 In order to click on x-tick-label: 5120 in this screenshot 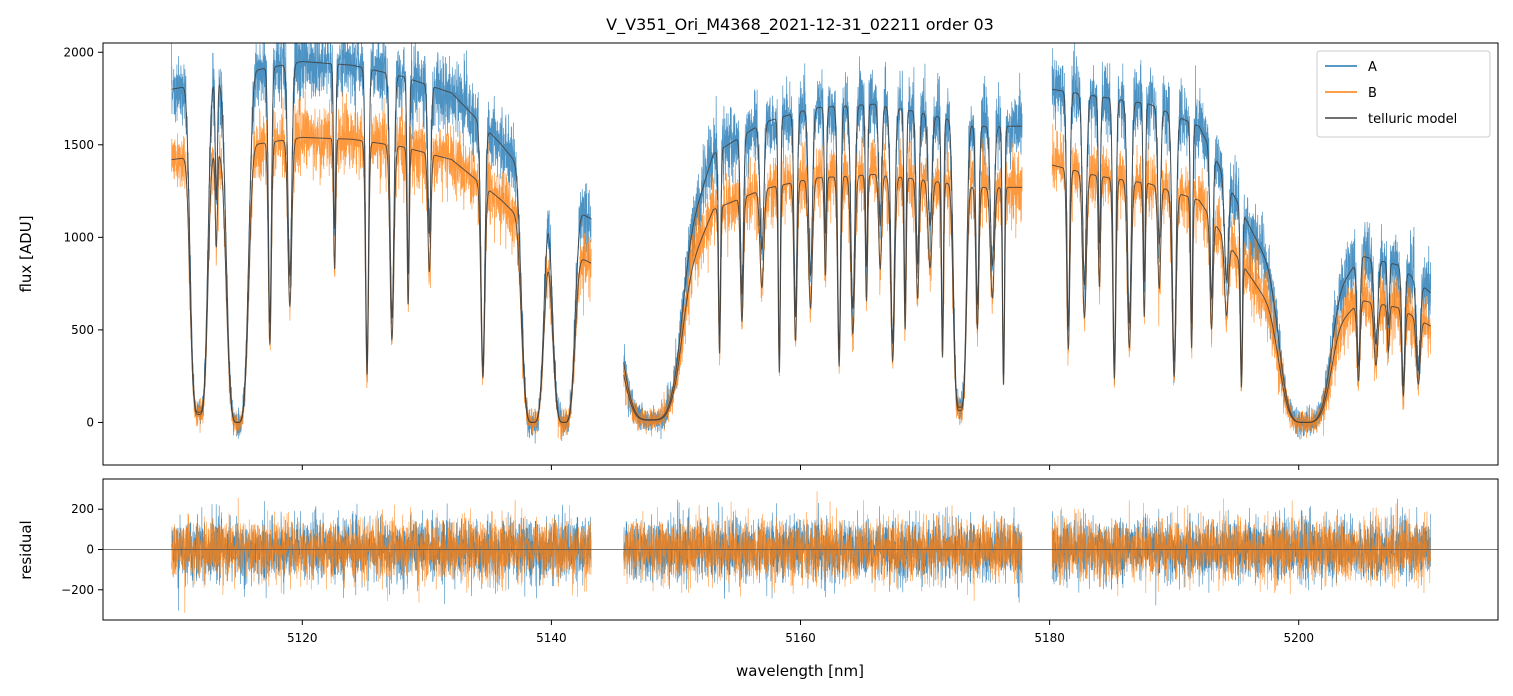, I will do `click(302, 638)`.